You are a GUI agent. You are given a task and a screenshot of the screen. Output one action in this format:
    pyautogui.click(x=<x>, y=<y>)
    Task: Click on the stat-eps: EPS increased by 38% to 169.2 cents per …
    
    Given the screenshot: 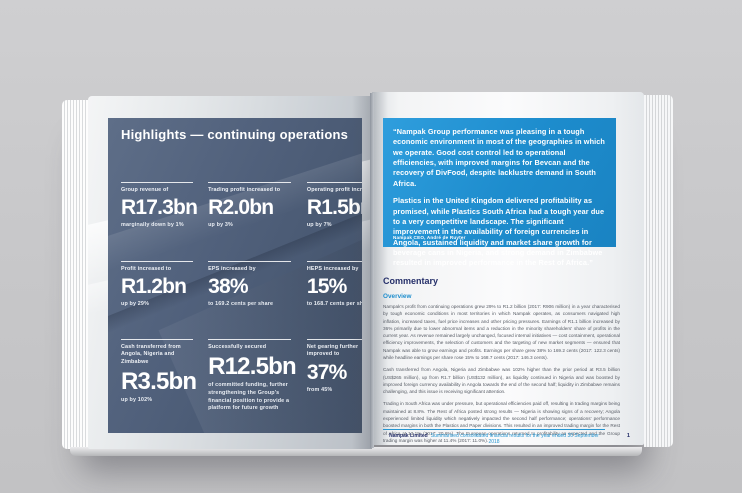 What is the action you would take?
    pyautogui.click(x=252, y=300)
    